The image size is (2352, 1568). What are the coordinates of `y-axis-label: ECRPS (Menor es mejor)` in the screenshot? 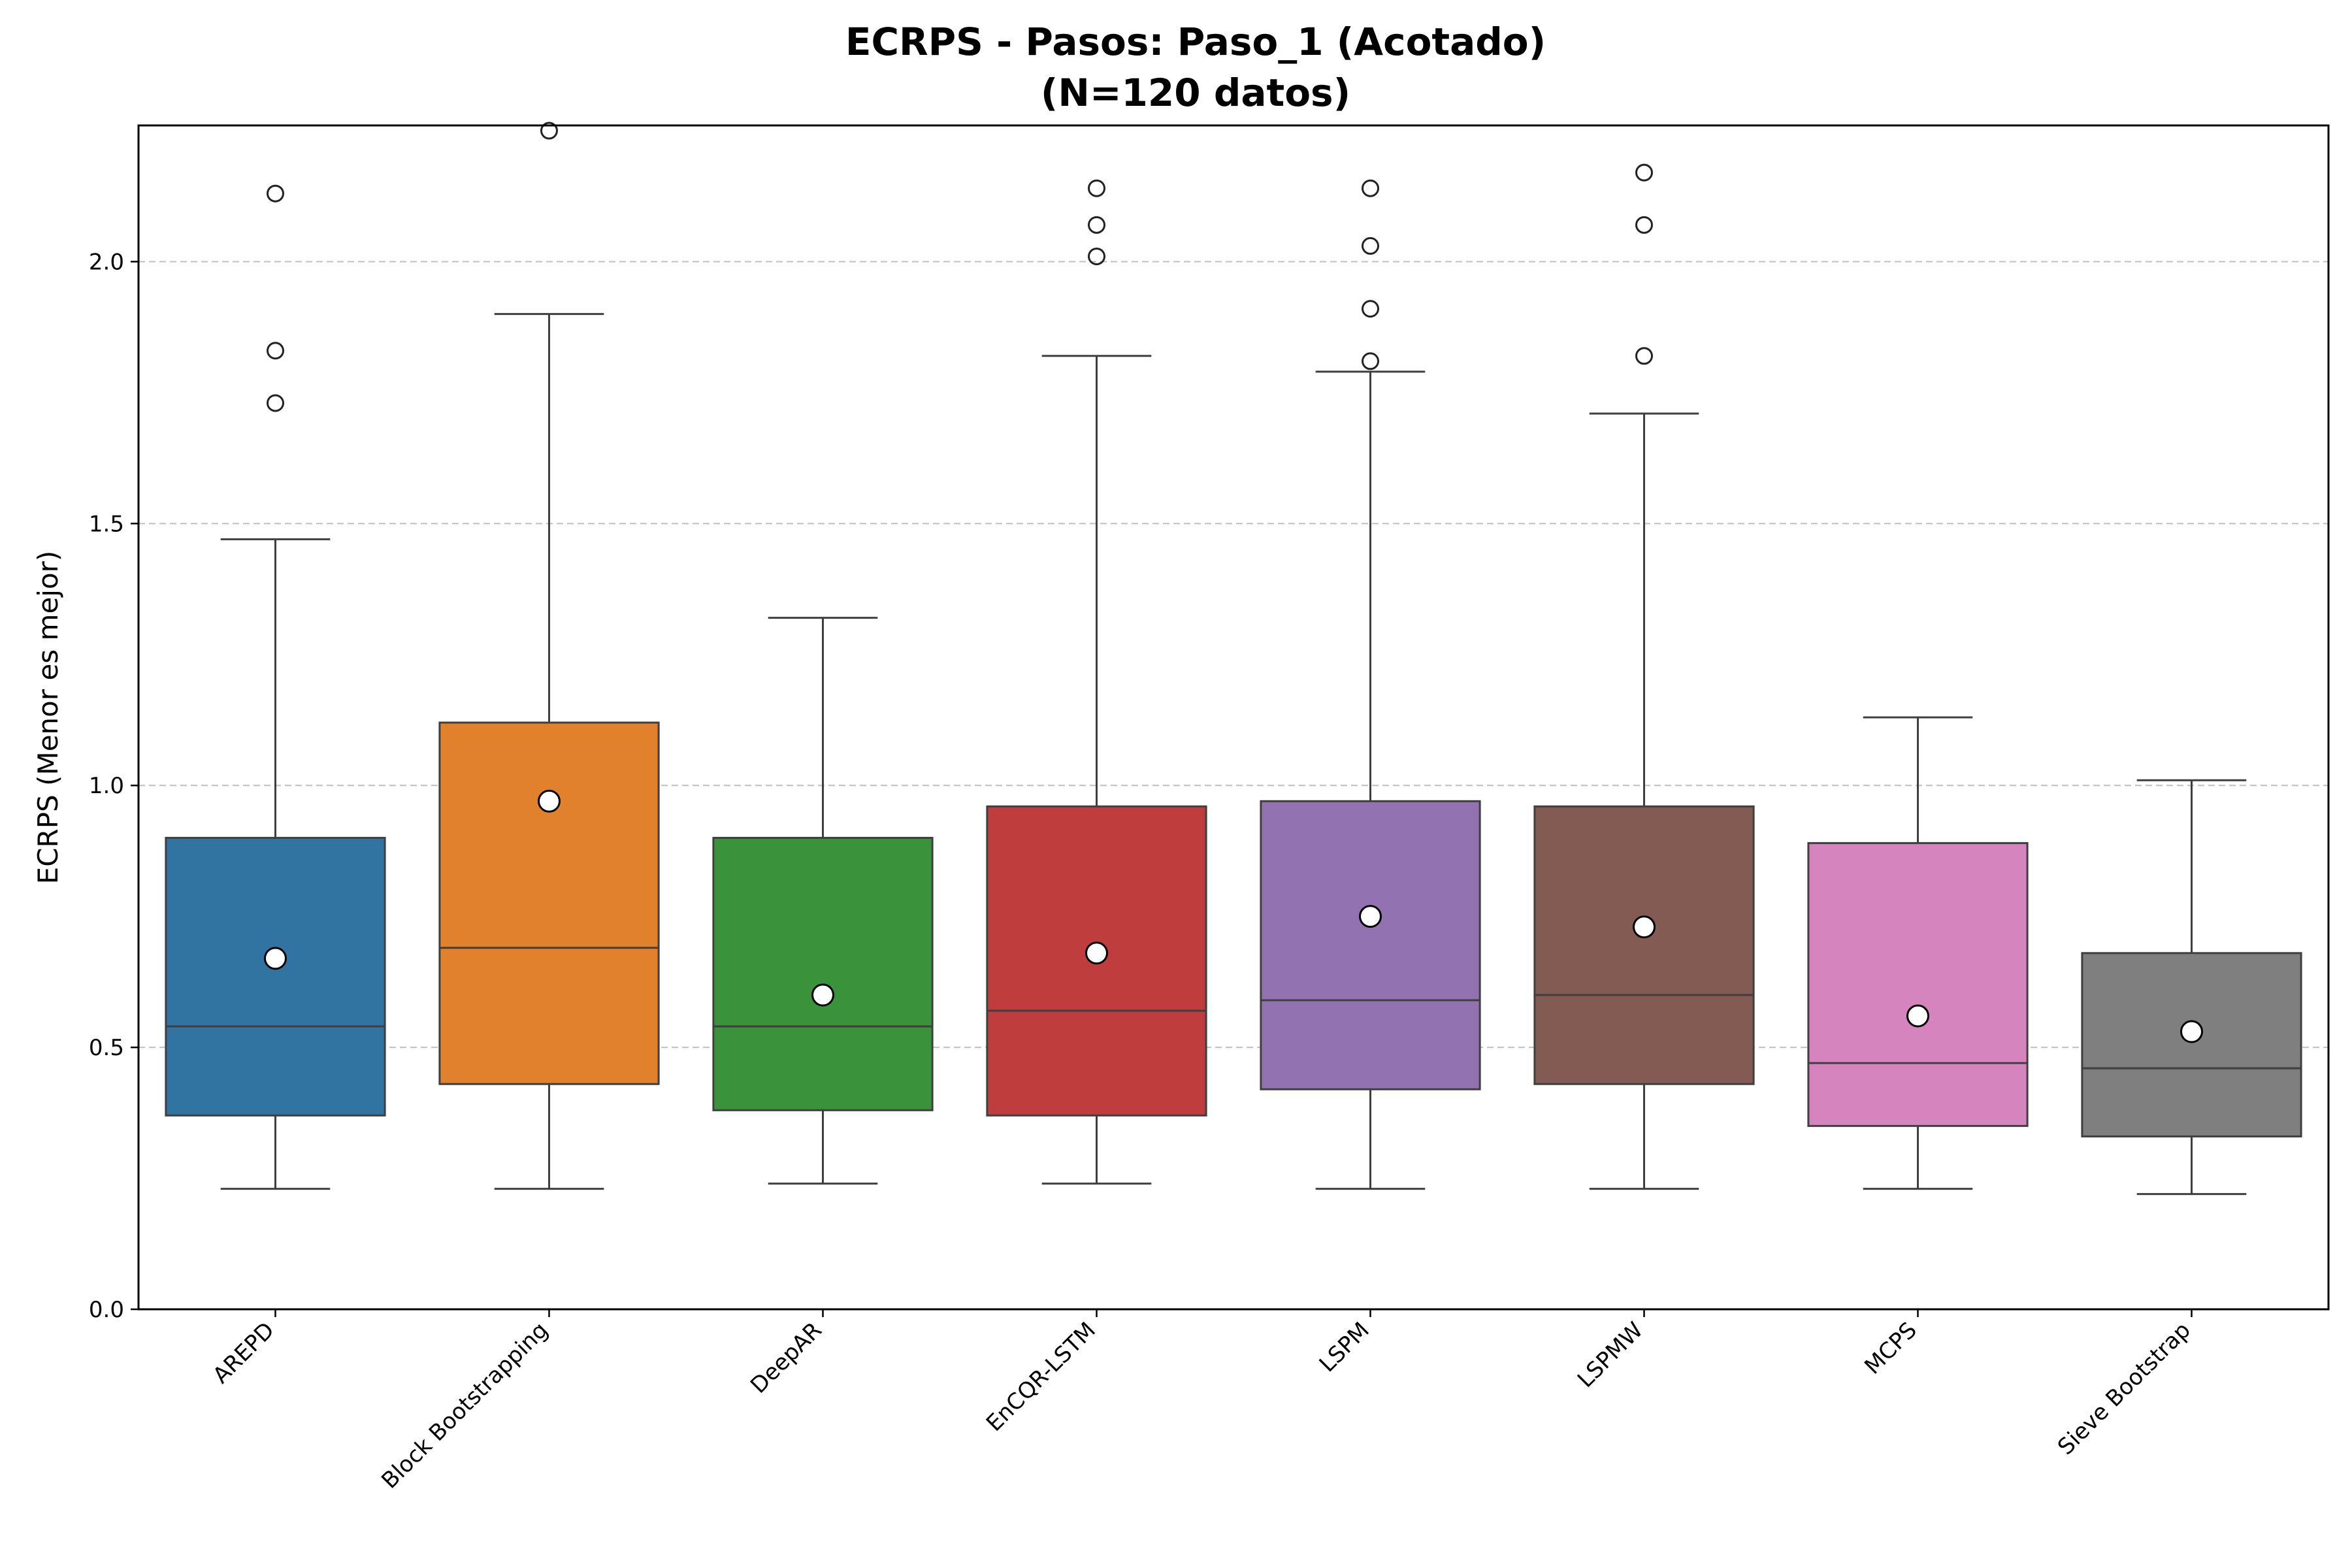 It's located at (48, 718).